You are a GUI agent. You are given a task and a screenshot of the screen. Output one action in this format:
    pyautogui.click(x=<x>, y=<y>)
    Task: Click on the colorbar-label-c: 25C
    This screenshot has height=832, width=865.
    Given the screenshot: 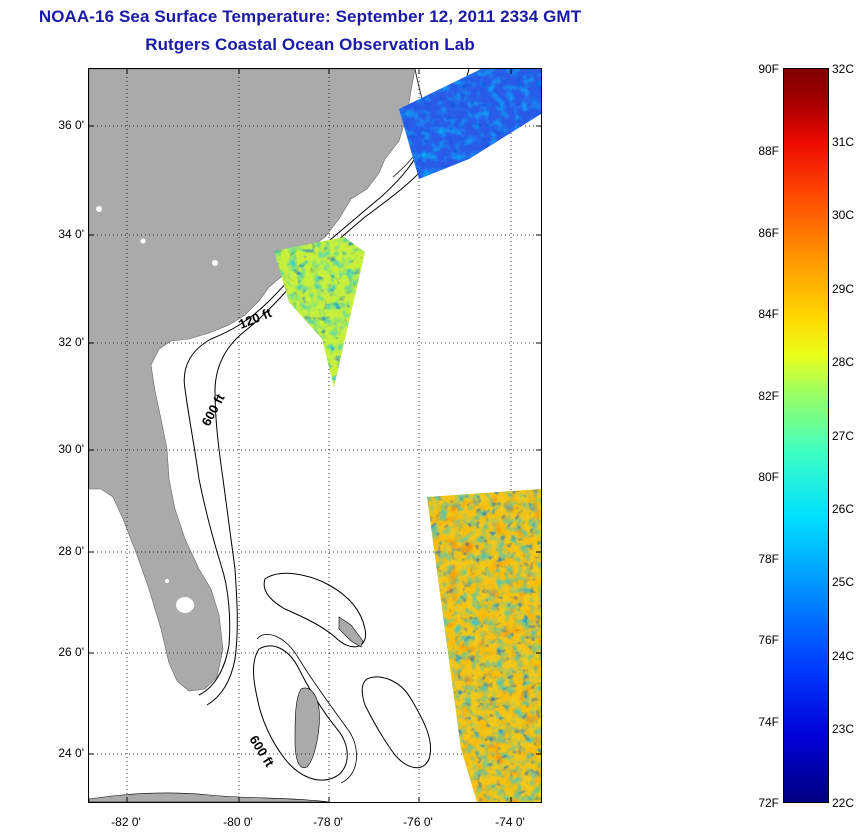 What is the action you would take?
    pyautogui.click(x=843, y=582)
    